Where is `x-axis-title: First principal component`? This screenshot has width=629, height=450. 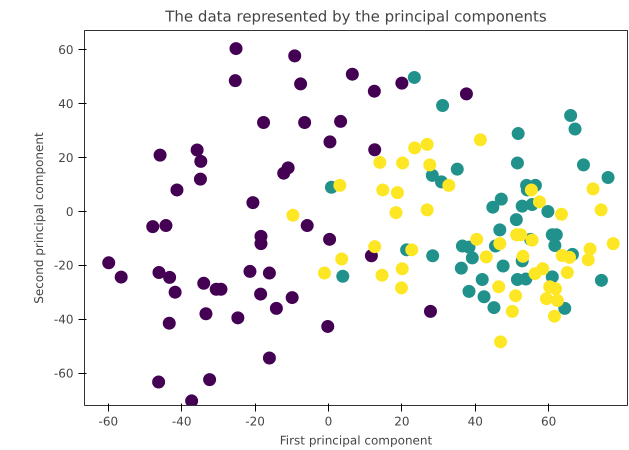 x-axis-title: First principal component is located at coordinates (356, 441).